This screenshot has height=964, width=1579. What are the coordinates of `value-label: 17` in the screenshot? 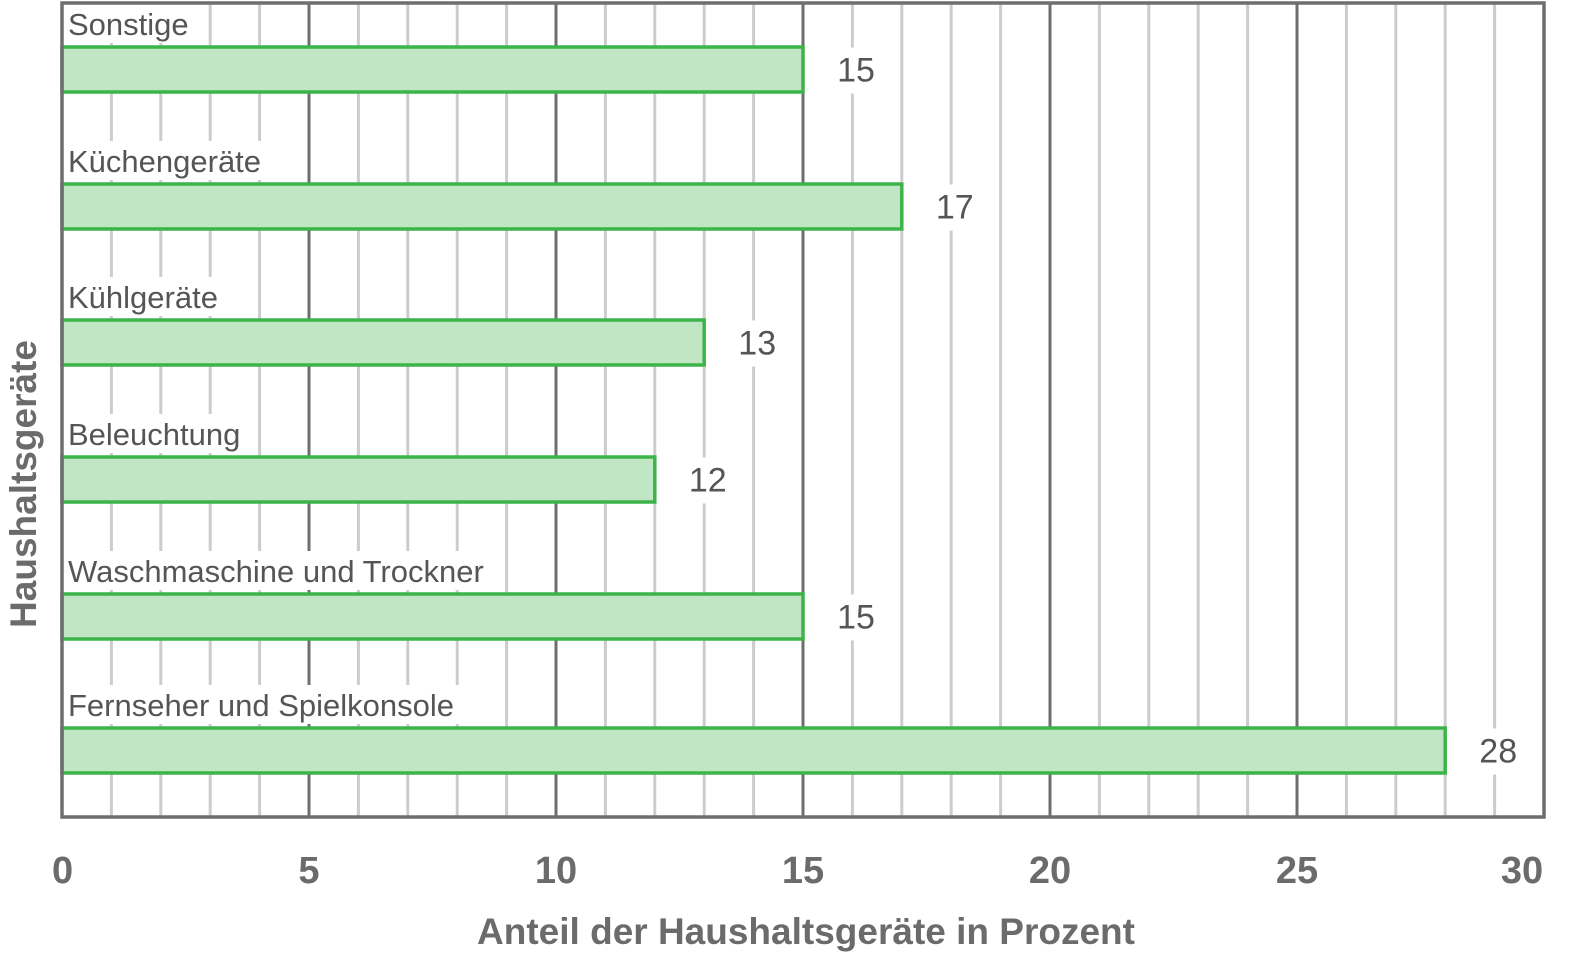 It's located at (955, 208).